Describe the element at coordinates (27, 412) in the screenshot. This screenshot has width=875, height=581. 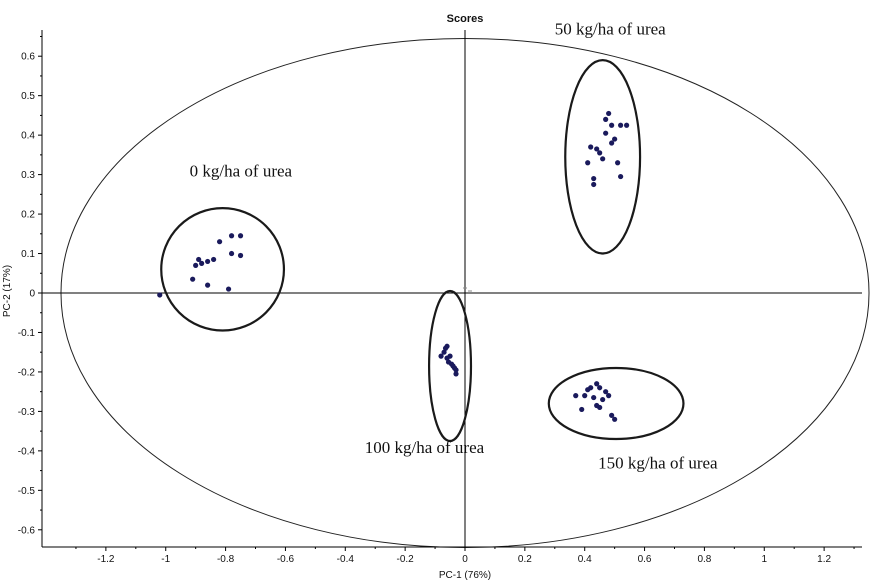
I see `y-tick-label: -0.3` at that location.